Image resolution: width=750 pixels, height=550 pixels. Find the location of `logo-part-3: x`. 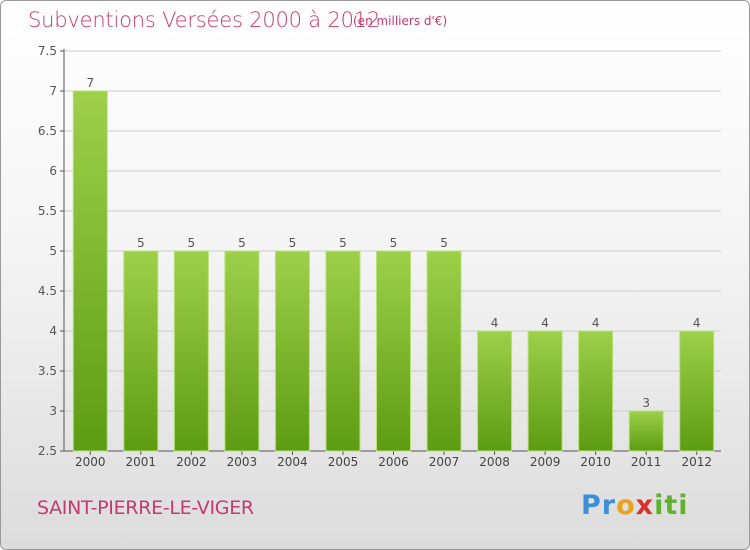

logo-part-3: x is located at coordinates (645, 505).